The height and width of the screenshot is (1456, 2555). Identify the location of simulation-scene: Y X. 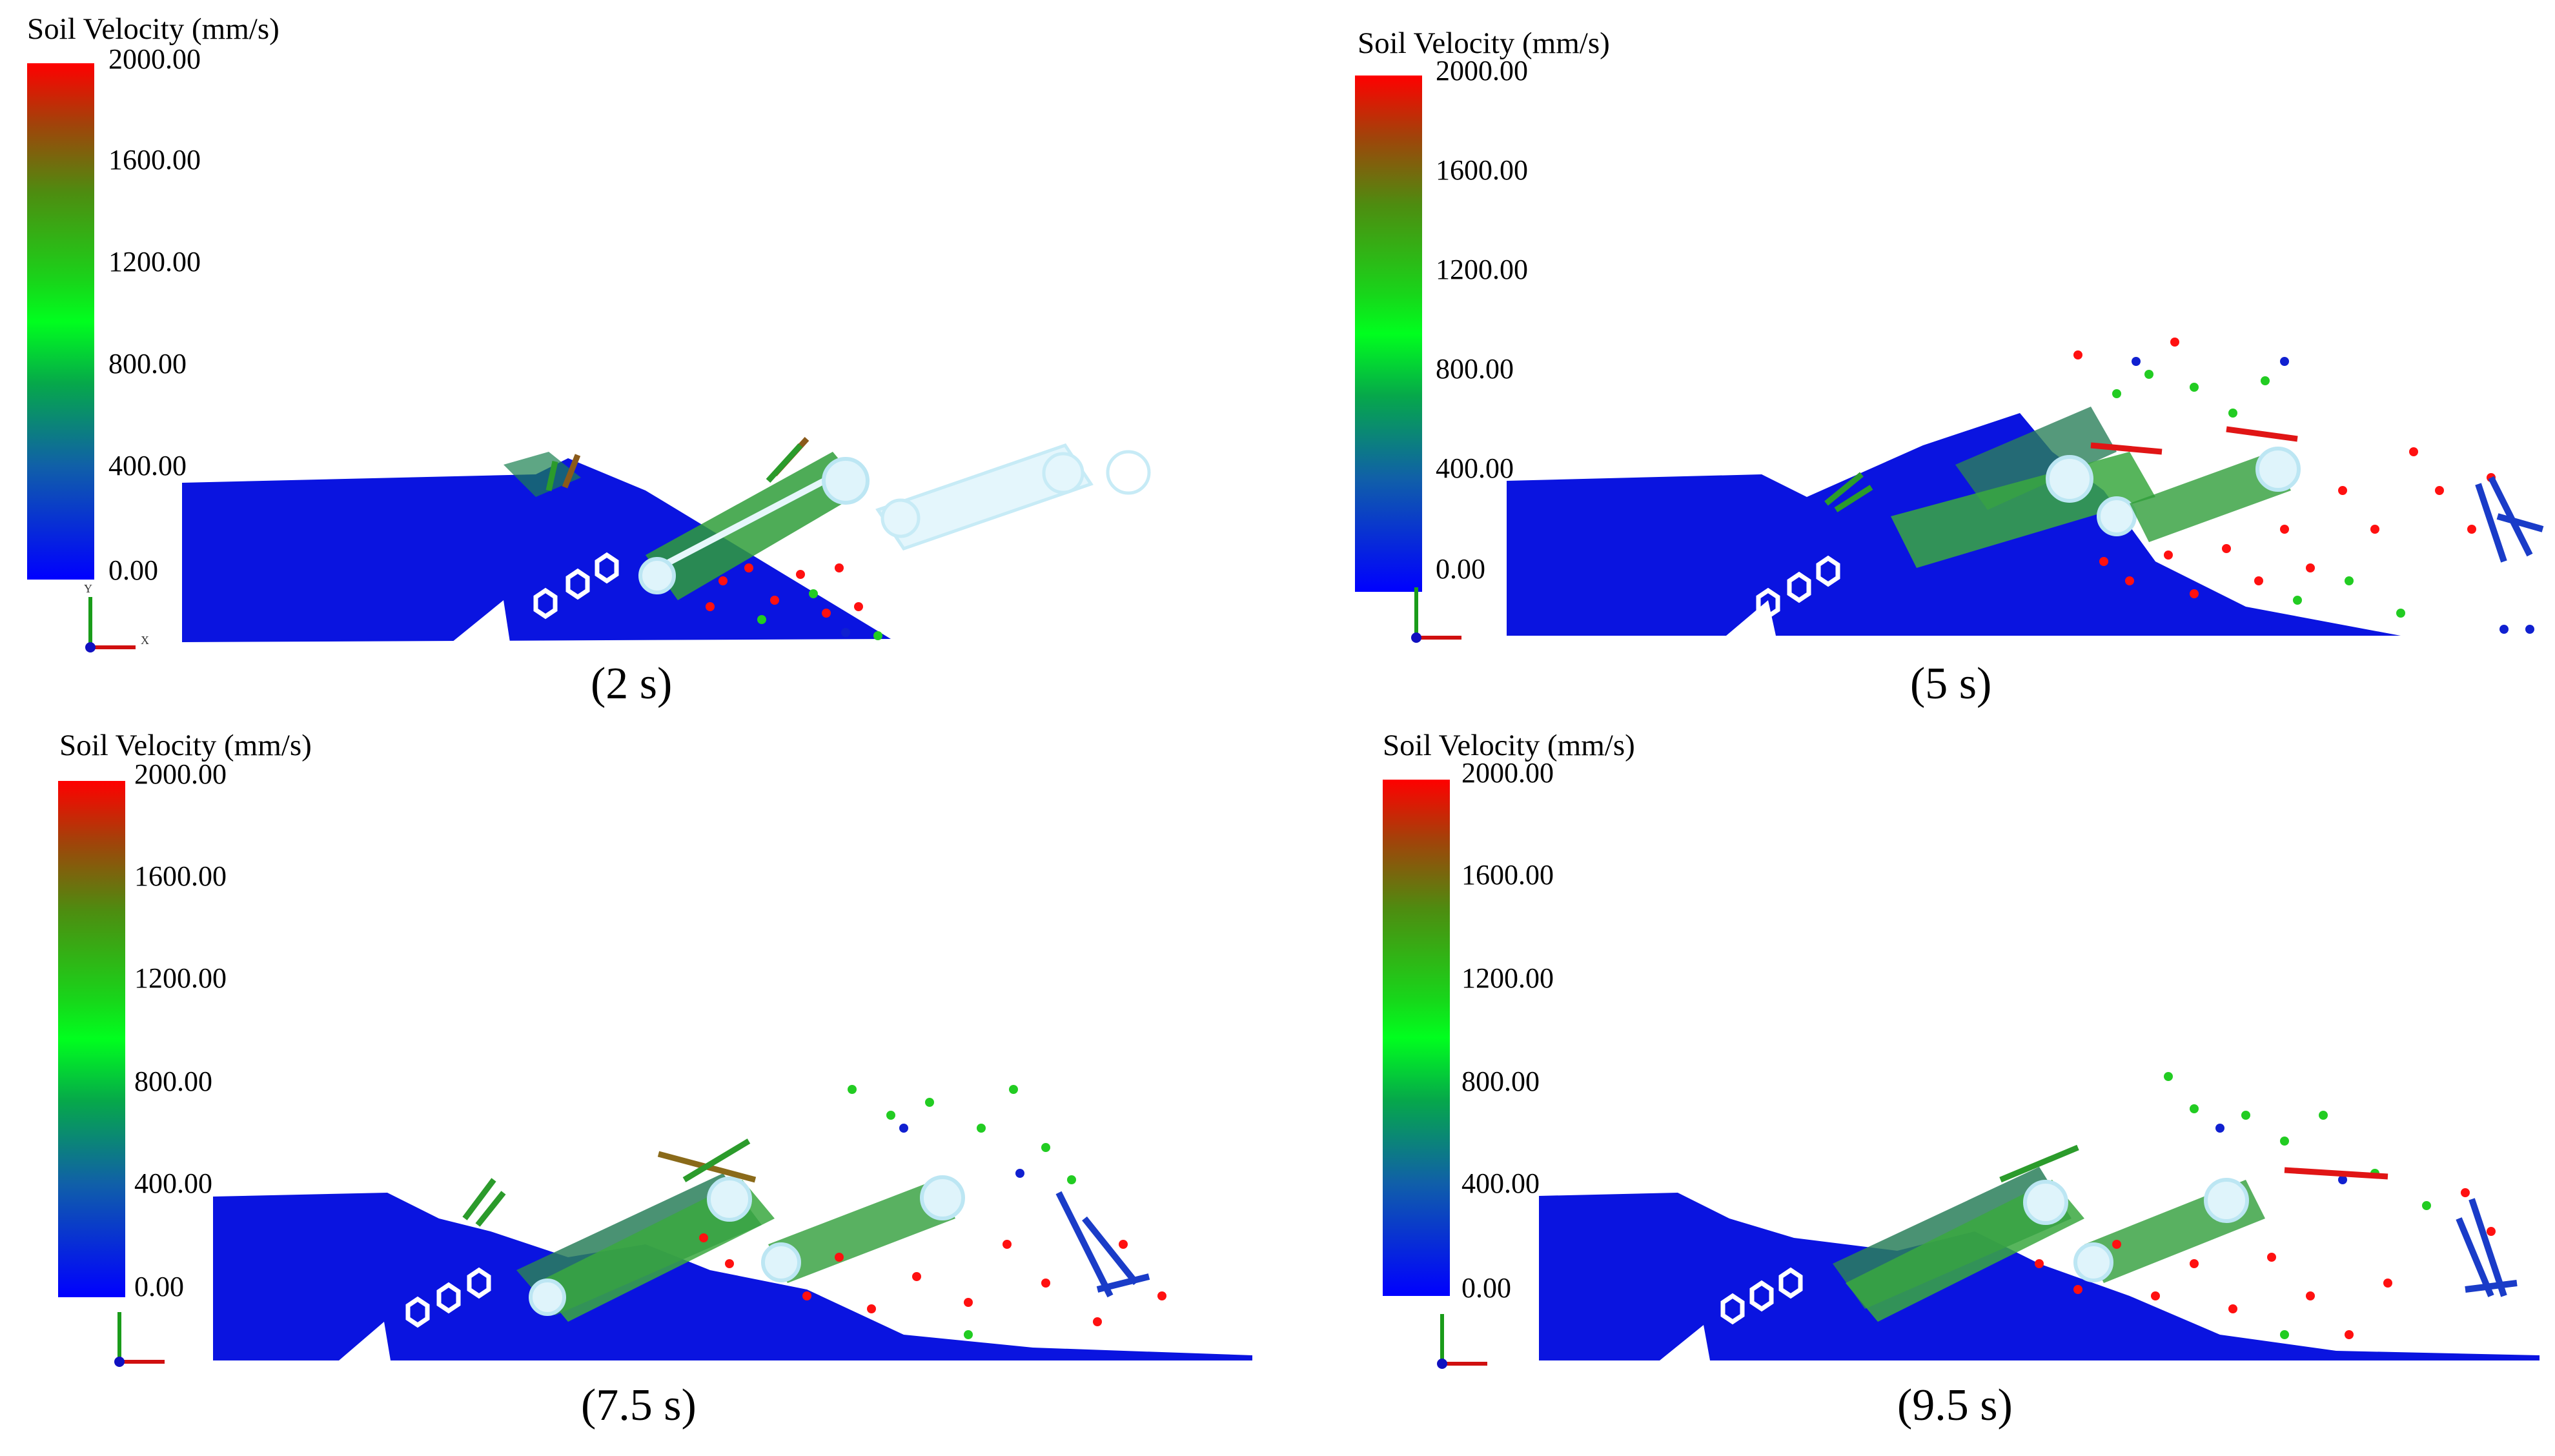
(617, 544).